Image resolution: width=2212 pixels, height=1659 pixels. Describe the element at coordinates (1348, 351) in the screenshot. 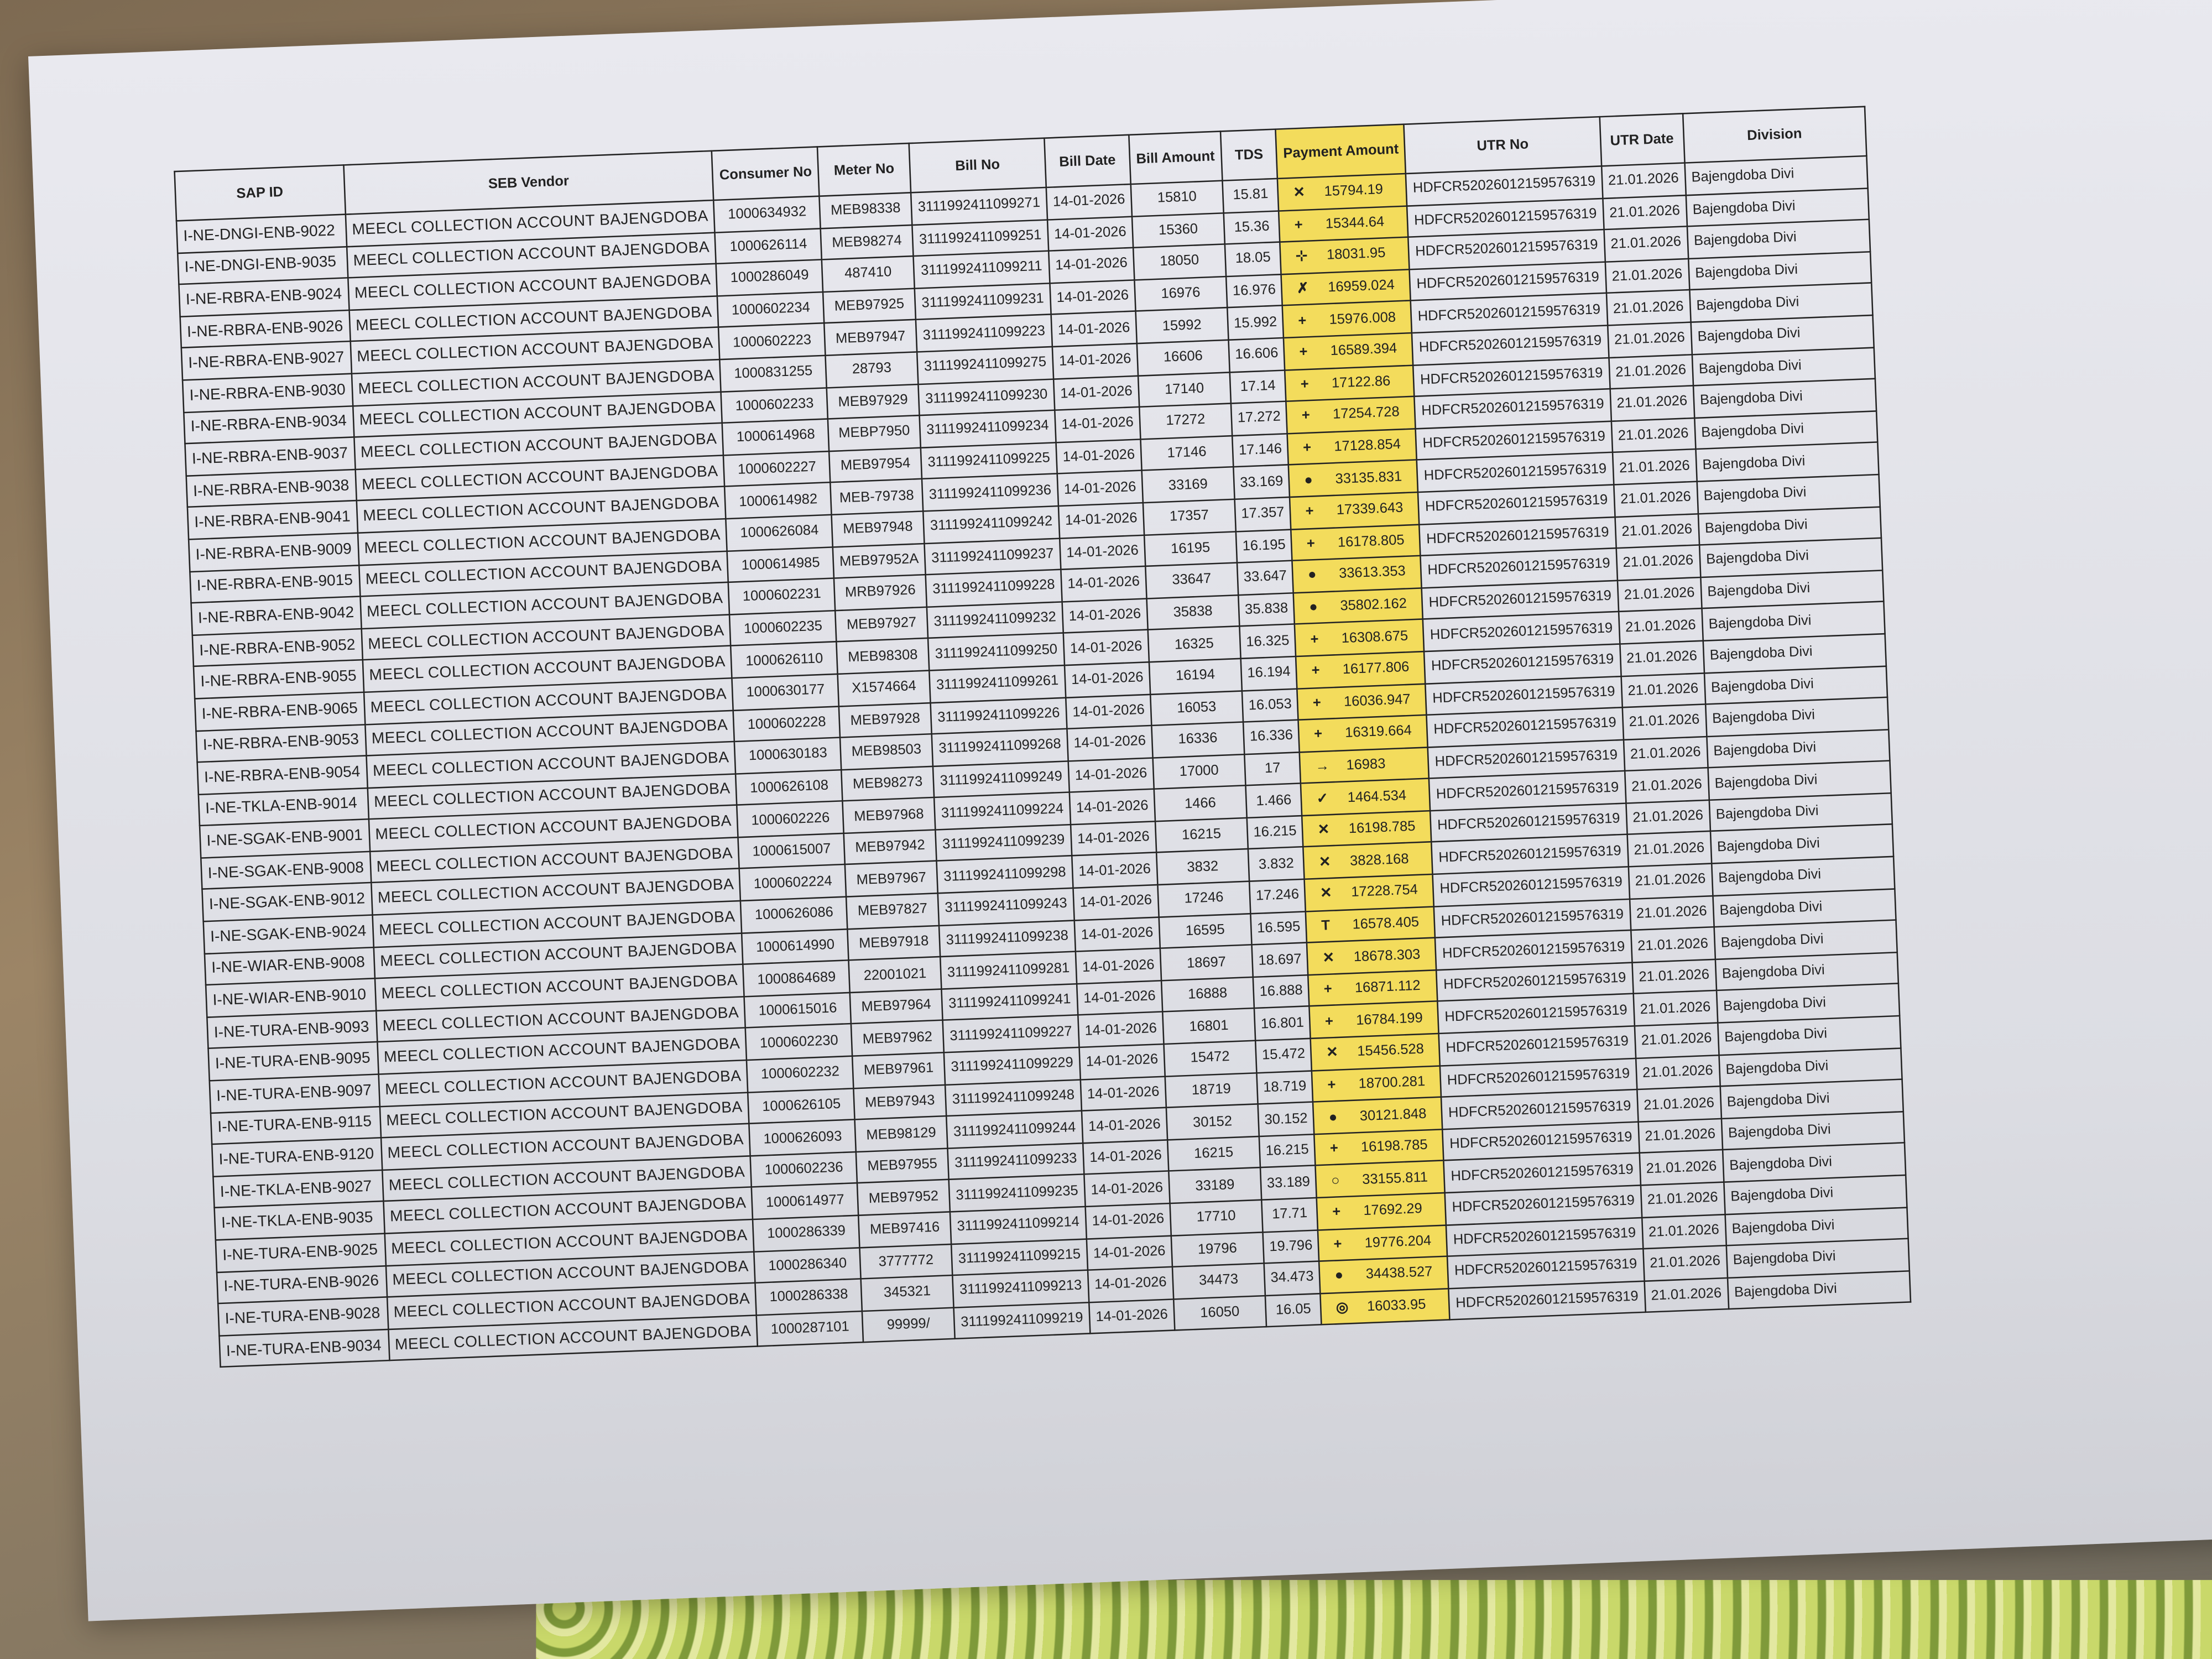

I see `payment-amount-cell: +16589.394` at that location.